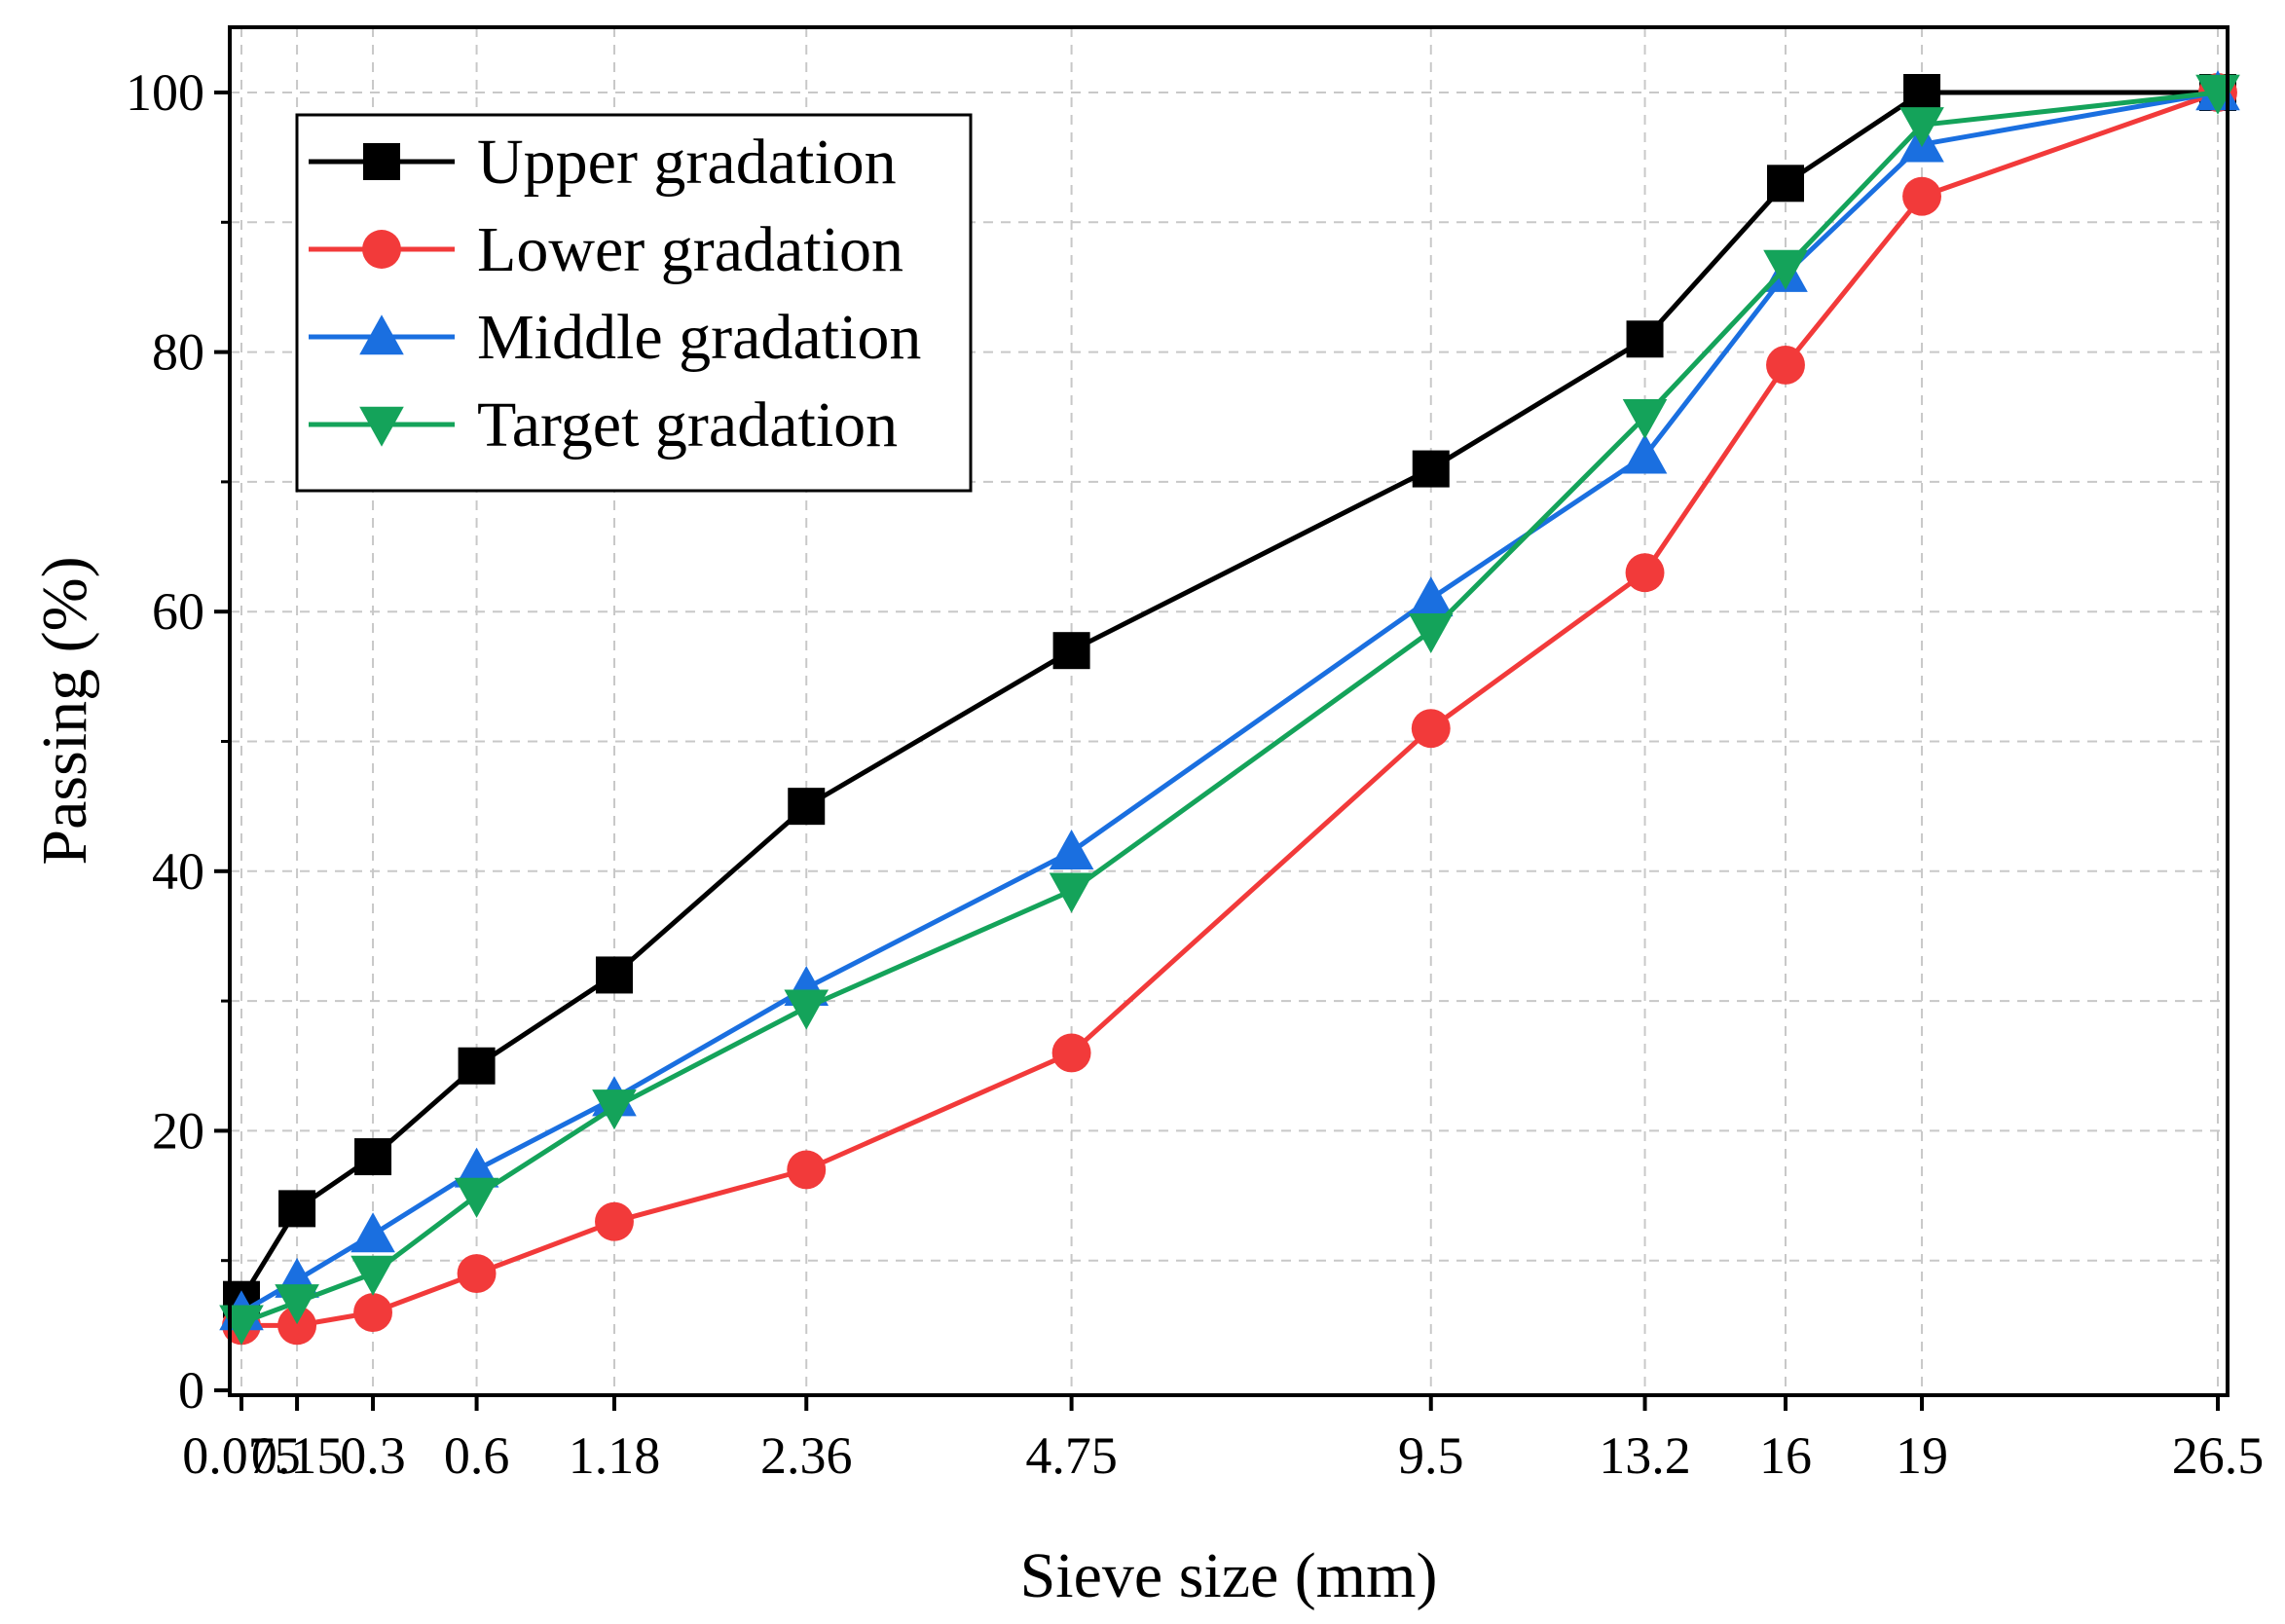  I want to click on x-tick-label: 0.3, so click(373, 1455).